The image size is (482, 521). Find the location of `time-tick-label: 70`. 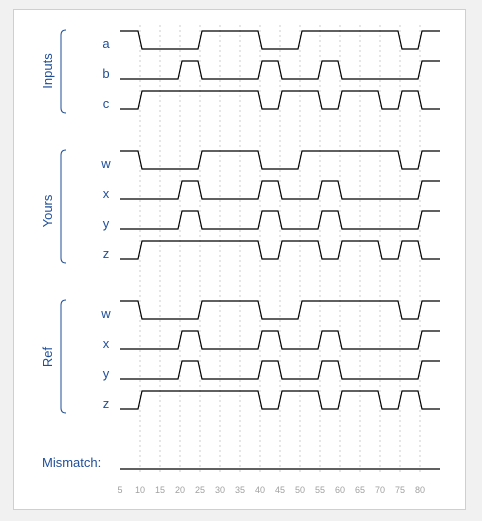

time-tick-label: 70 is located at coordinates (380, 490).